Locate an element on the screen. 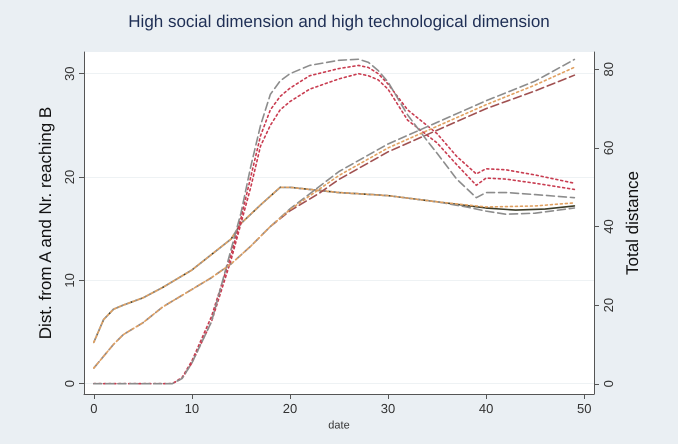 This screenshot has width=678, height=444. chart-title: High social dimension and high technological dimension is located at coordinates (339, 21).